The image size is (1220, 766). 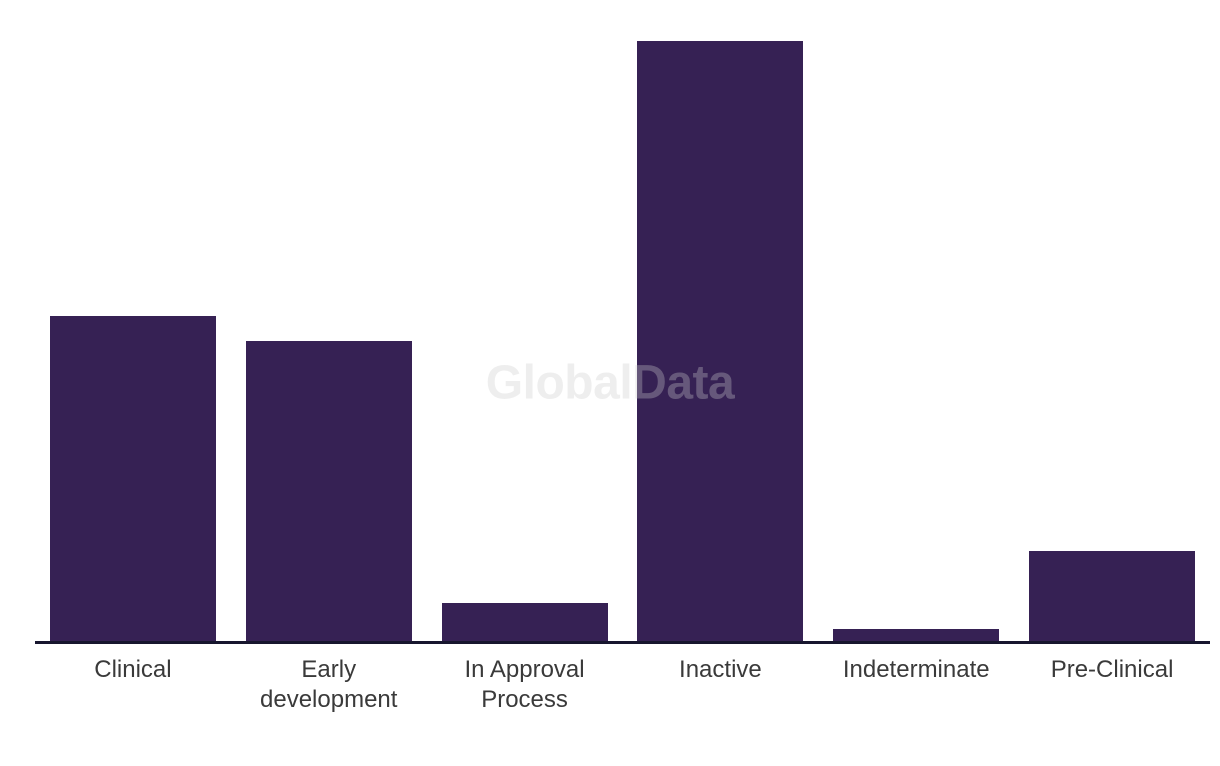 What do you see at coordinates (1112, 596) in the screenshot?
I see `bar-pre-clinical` at bounding box center [1112, 596].